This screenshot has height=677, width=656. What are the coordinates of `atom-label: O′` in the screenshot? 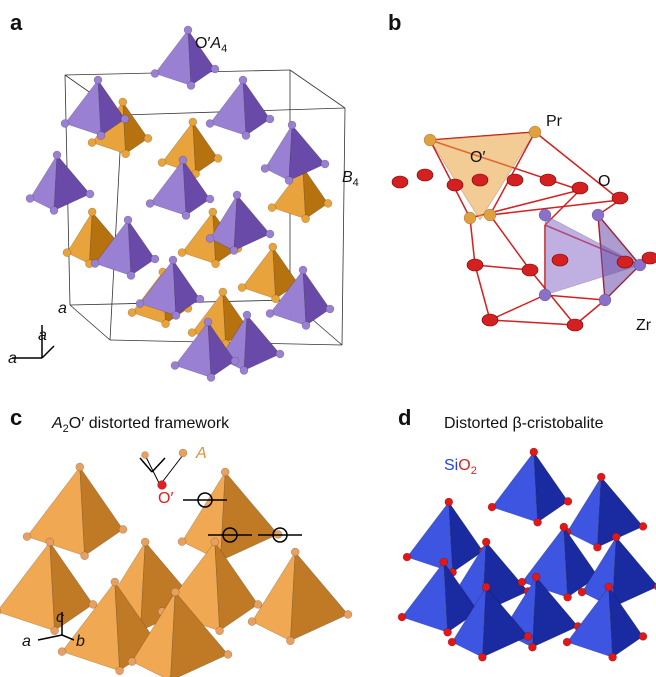 It's located at (165, 498).